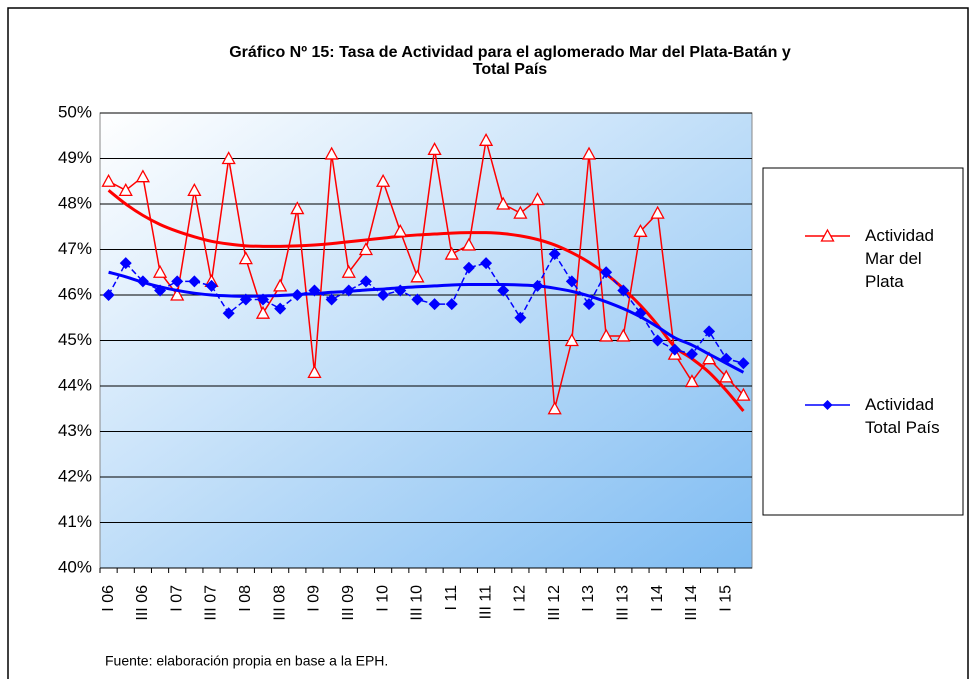 This screenshot has height=679, width=975. Describe the element at coordinates (451, 598) in the screenshot. I see `x-tick-label: I 11` at that location.